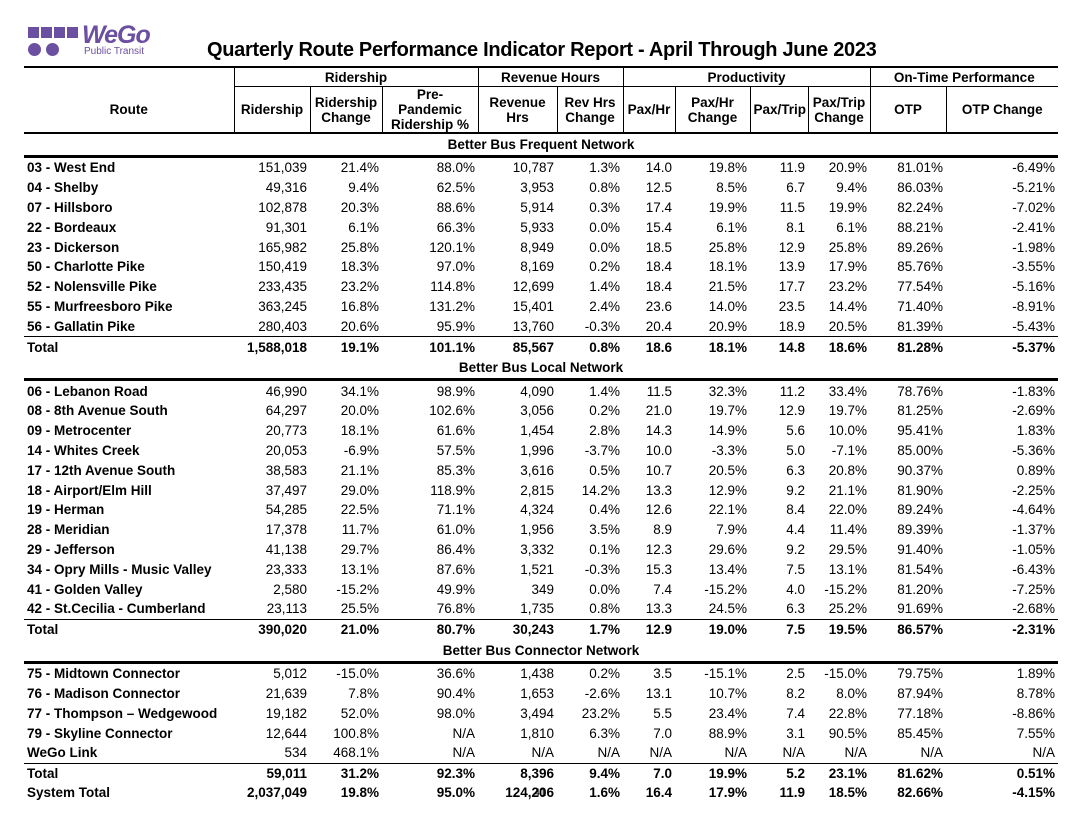 Image resolution: width=1080 pixels, height=830 pixels. What do you see at coordinates (456, 693) in the screenshot?
I see `table-cell: 90.4%` at bounding box center [456, 693].